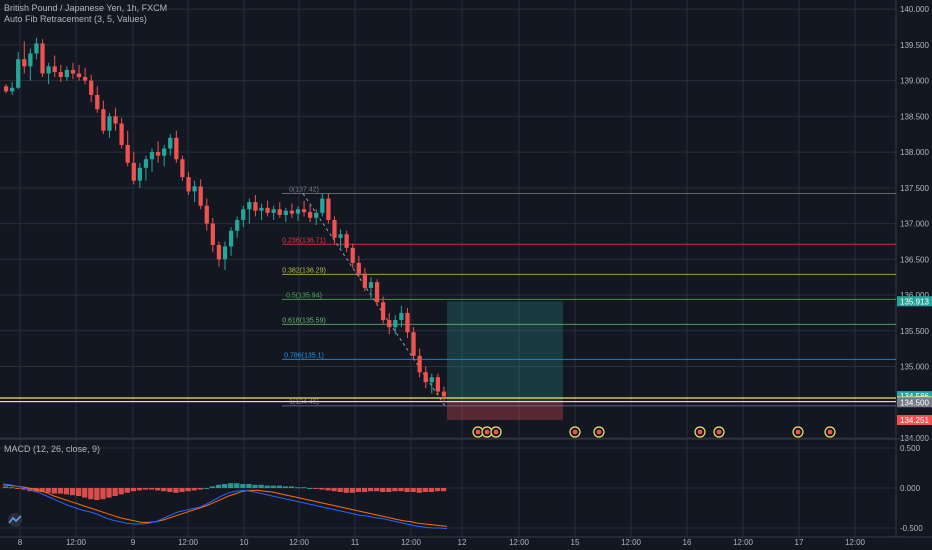  I want to click on y-tick-label: 138.000, so click(914, 152).